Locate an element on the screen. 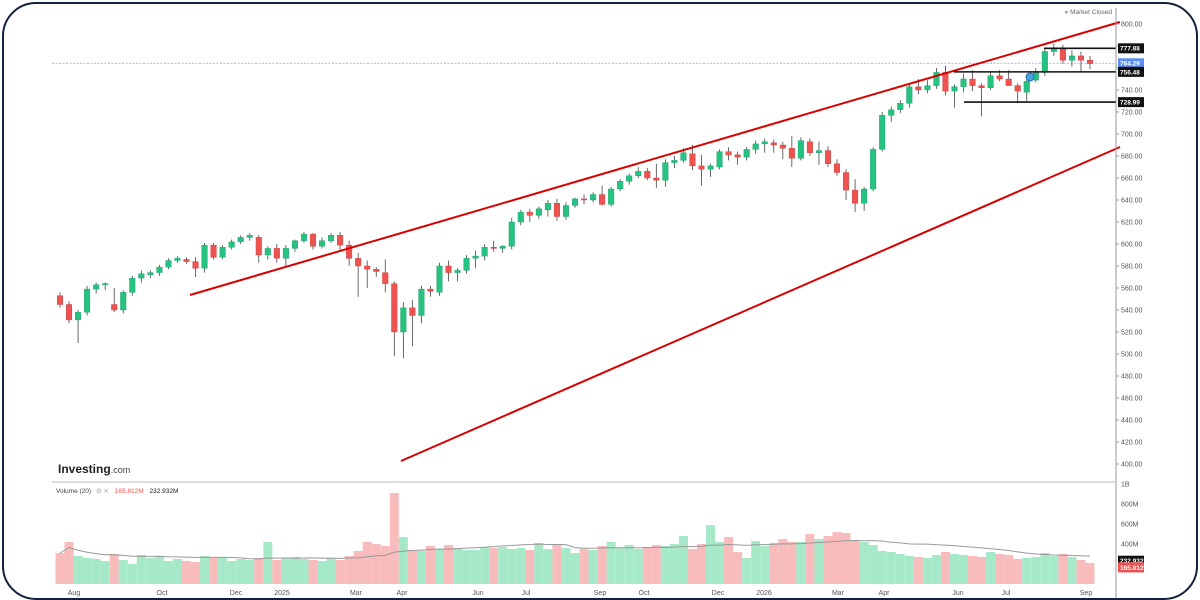 The image size is (1200, 600). x-tick-label: Jun is located at coordinates (957, 593).